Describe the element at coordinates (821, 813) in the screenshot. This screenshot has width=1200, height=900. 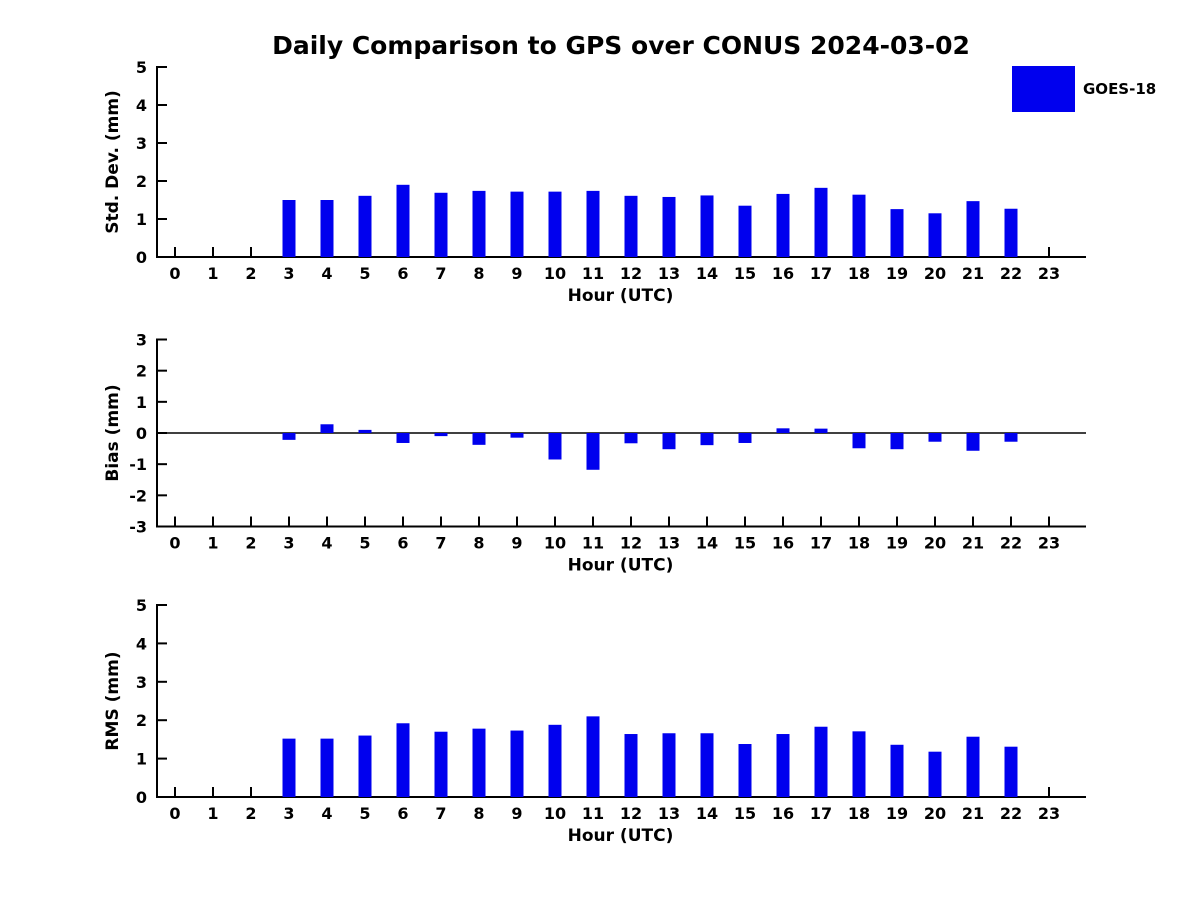
I see `x-tick-label: 17` at that location.